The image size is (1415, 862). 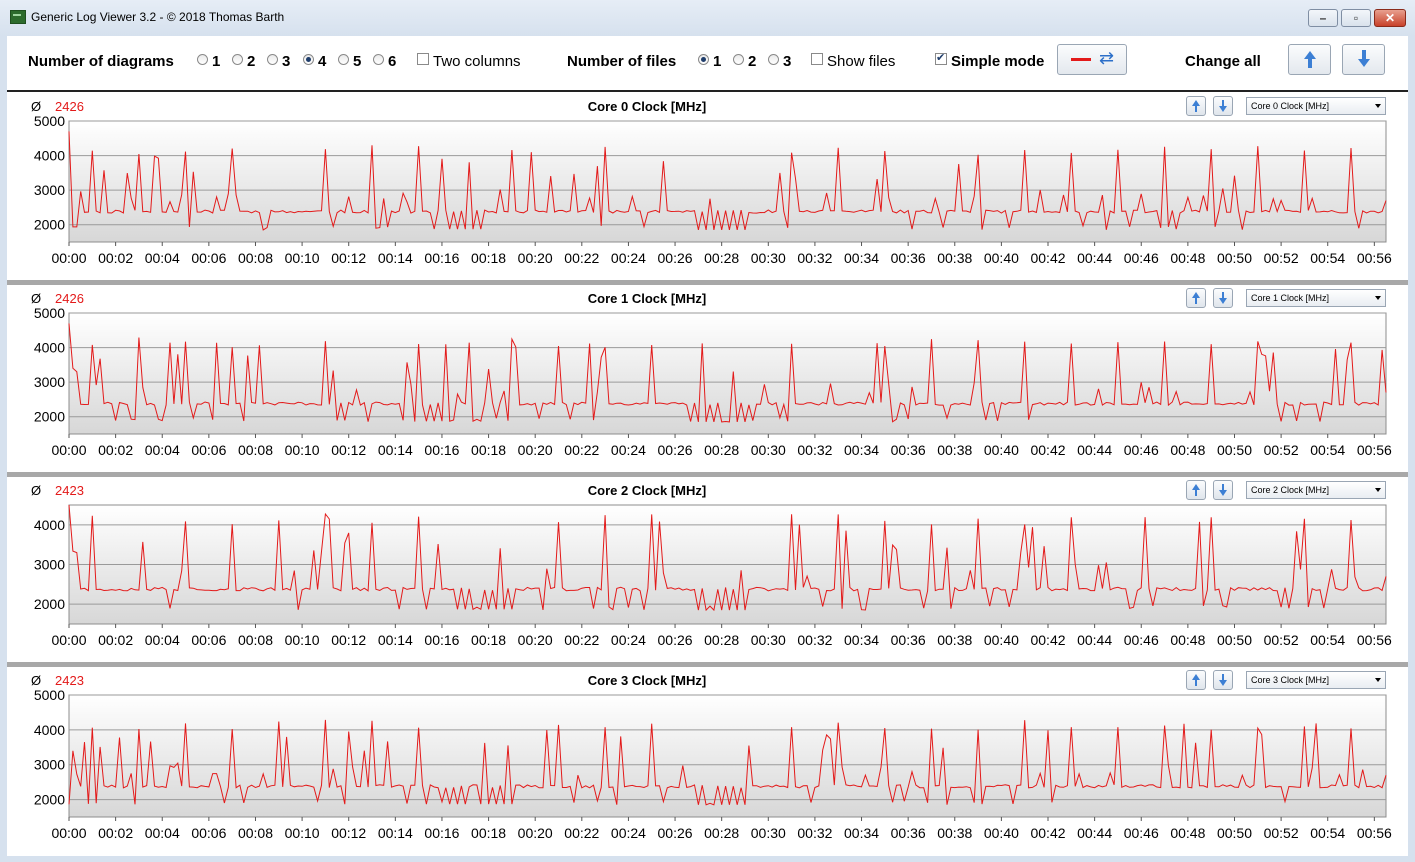 I want to click on series-selector: Core 3 Clock [MHz], so click(x=1316, y=680).